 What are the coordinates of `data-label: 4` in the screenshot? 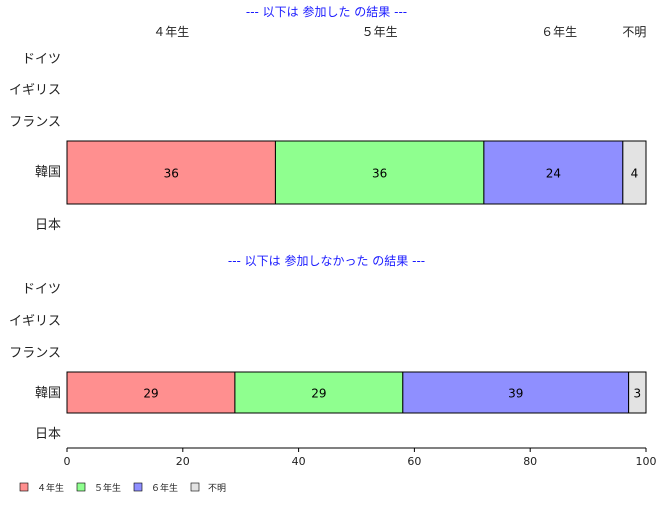 It's located at (635, 174).